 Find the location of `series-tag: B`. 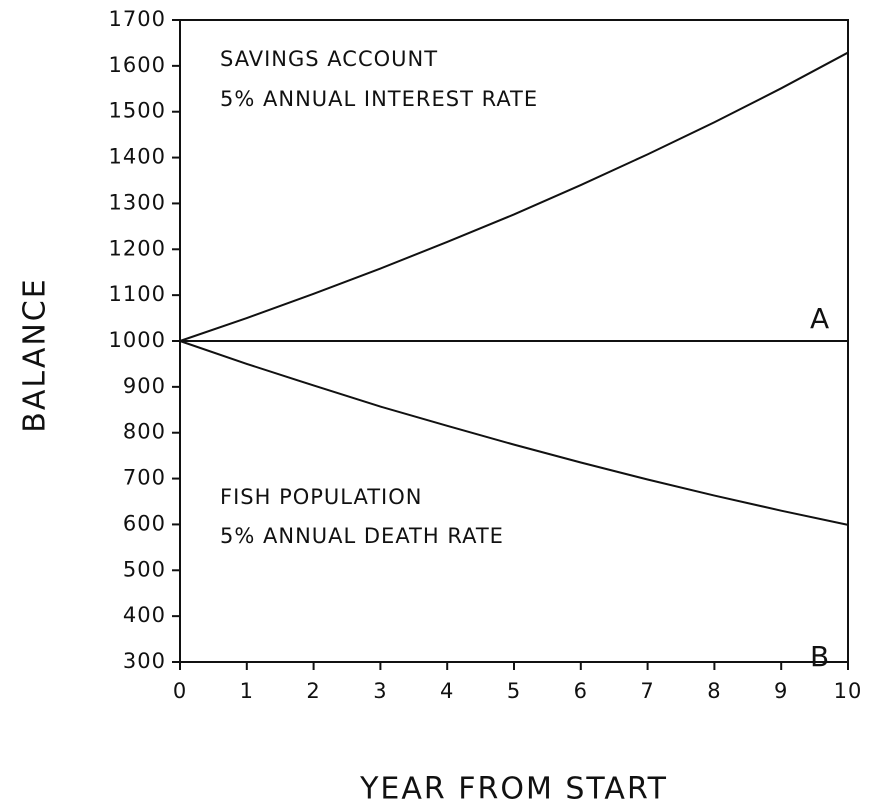

series-tag: B is located at coordinates (820, 656).